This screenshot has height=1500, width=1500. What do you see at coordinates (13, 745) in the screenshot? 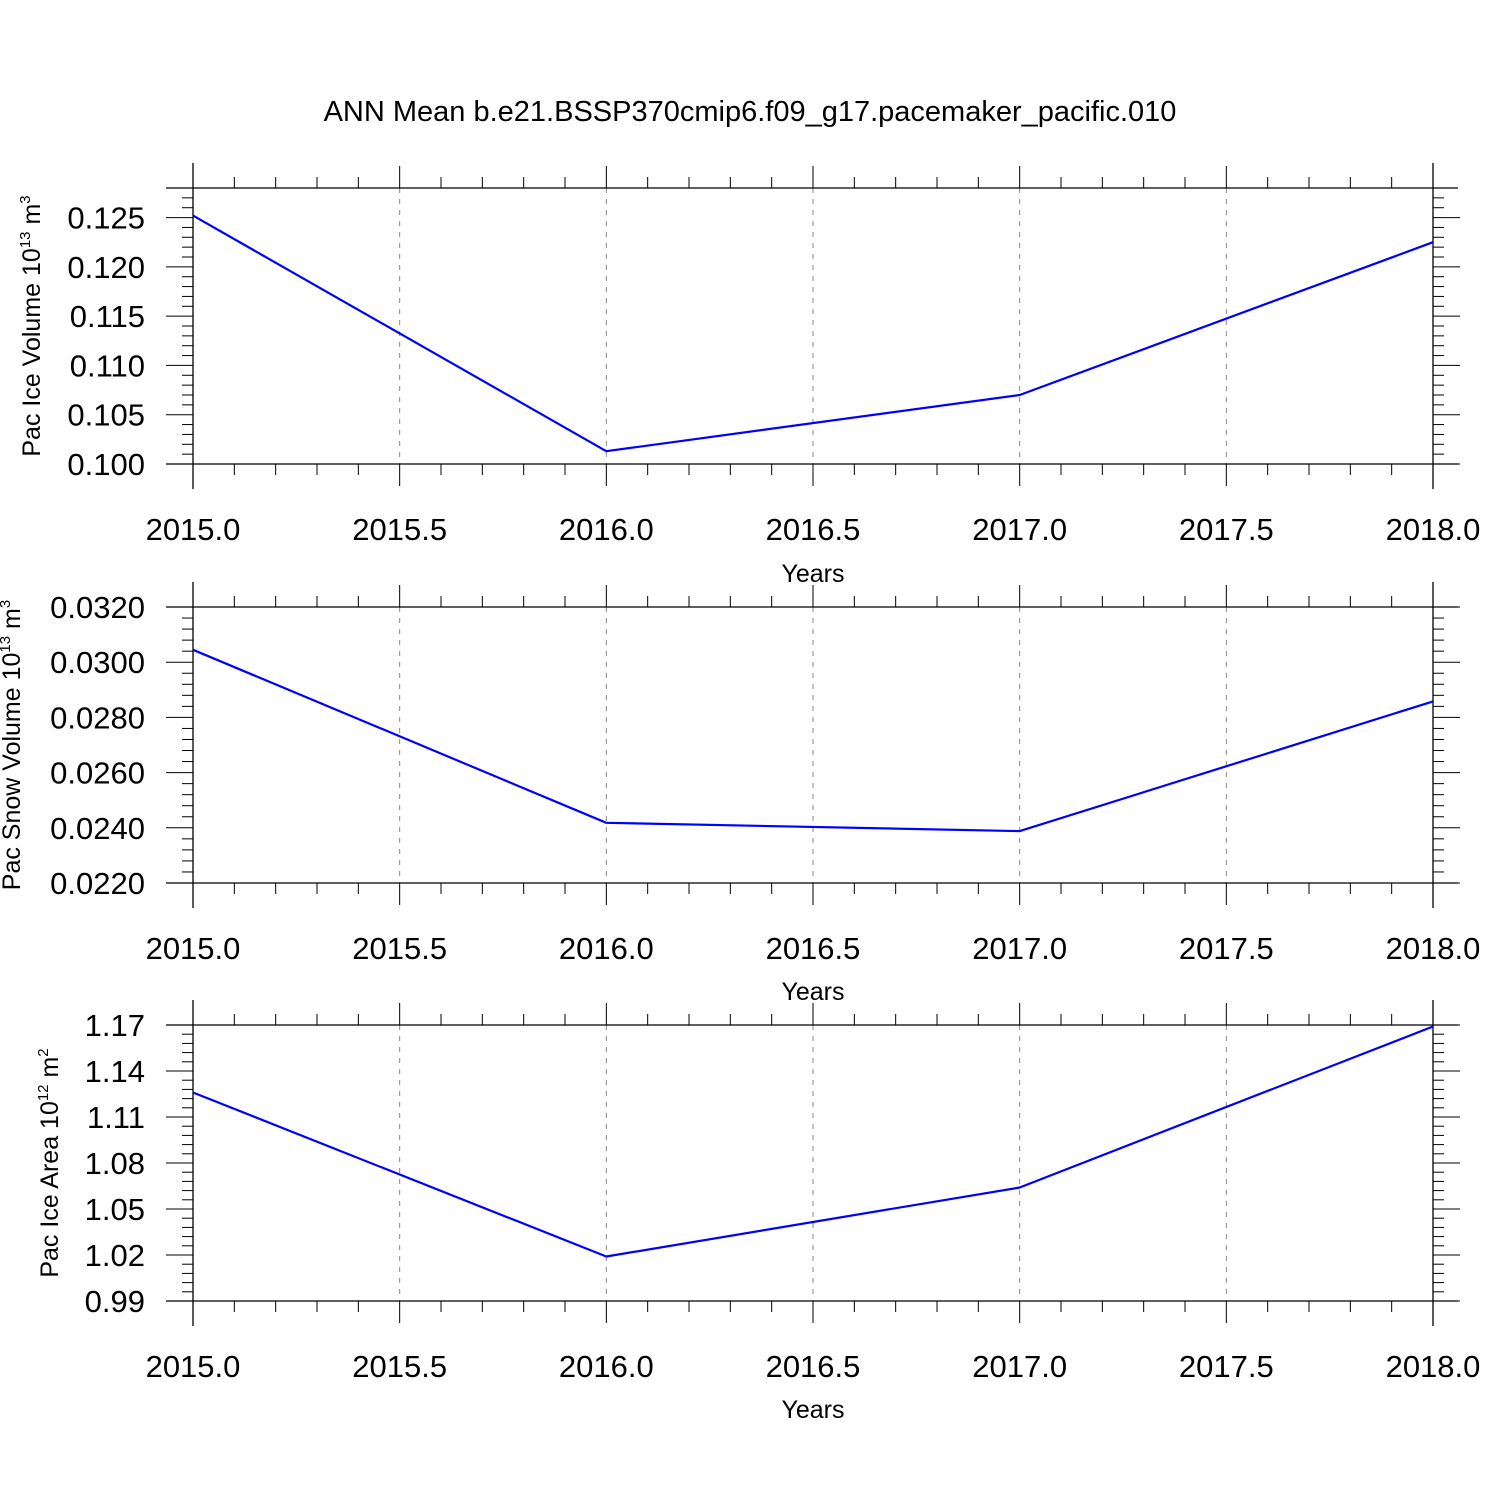
I see `y-axis-label: Pac Snow Volume 1013 m3` at bounding box center [13, 745].